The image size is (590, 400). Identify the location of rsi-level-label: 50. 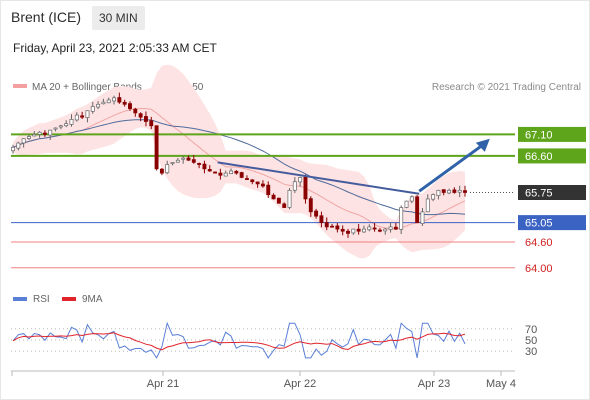
(531, 341).